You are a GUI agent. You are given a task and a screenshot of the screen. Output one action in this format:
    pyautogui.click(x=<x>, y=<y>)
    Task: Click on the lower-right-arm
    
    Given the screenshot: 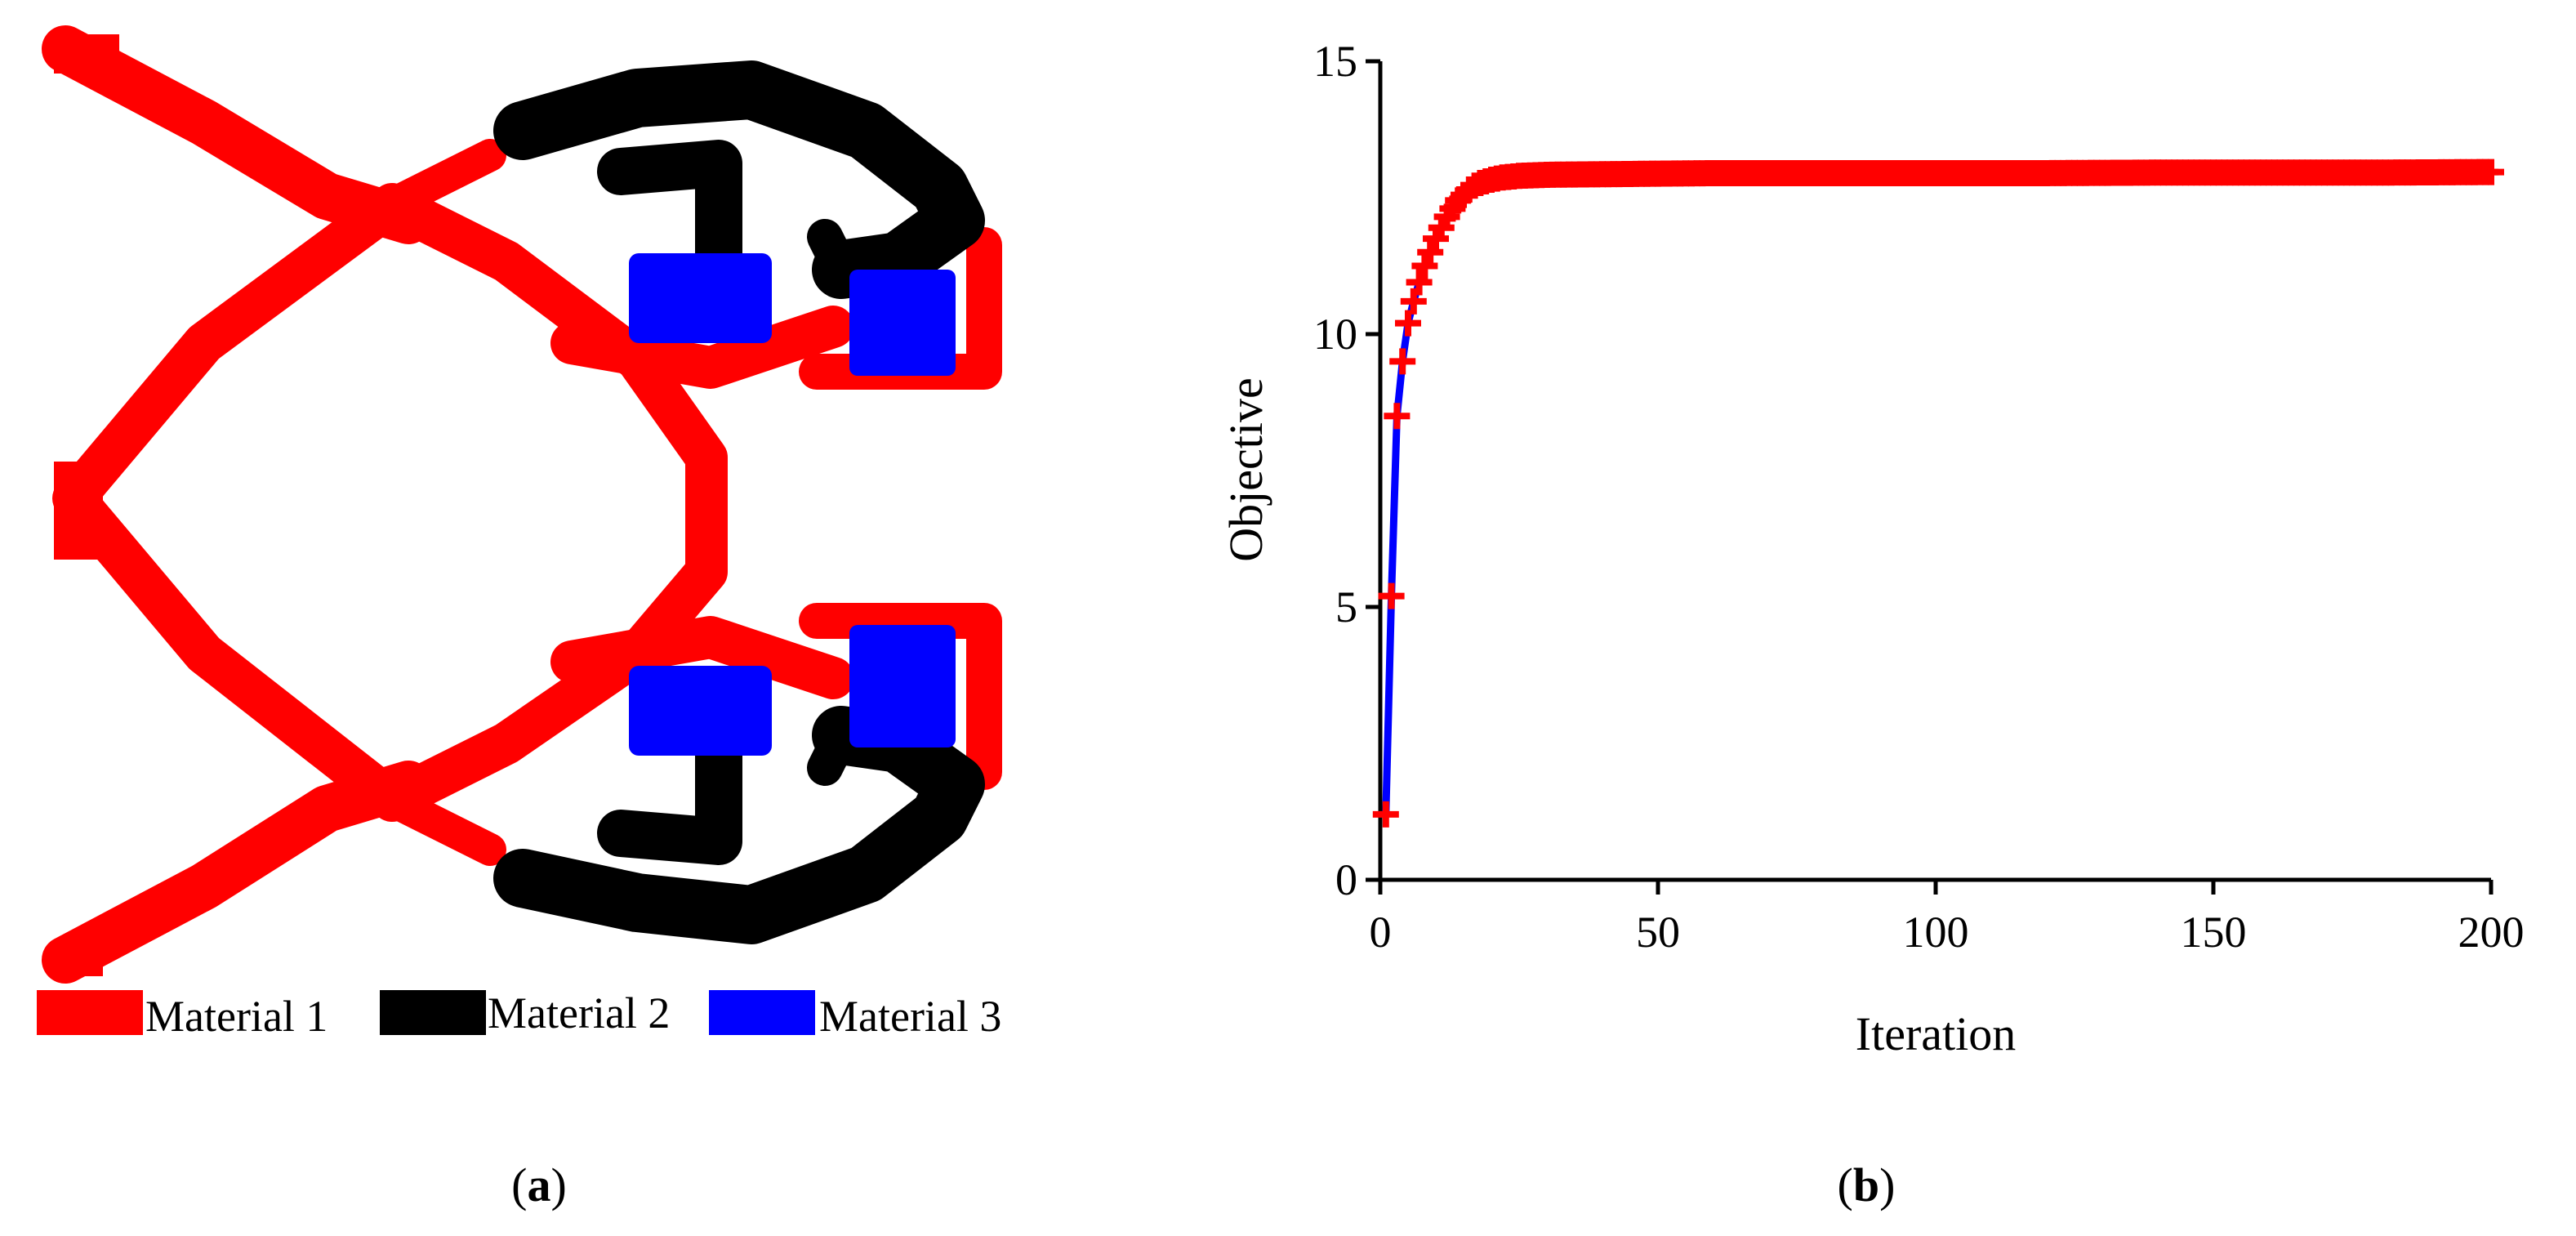 What is the action you would take?
    pyautogui.click(x=900, y=697)
    